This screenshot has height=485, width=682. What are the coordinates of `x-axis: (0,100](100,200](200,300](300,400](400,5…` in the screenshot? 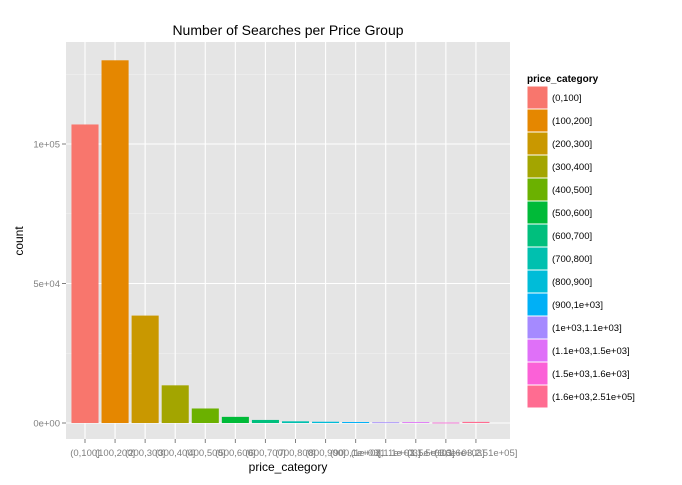 It's located at (293, 449).